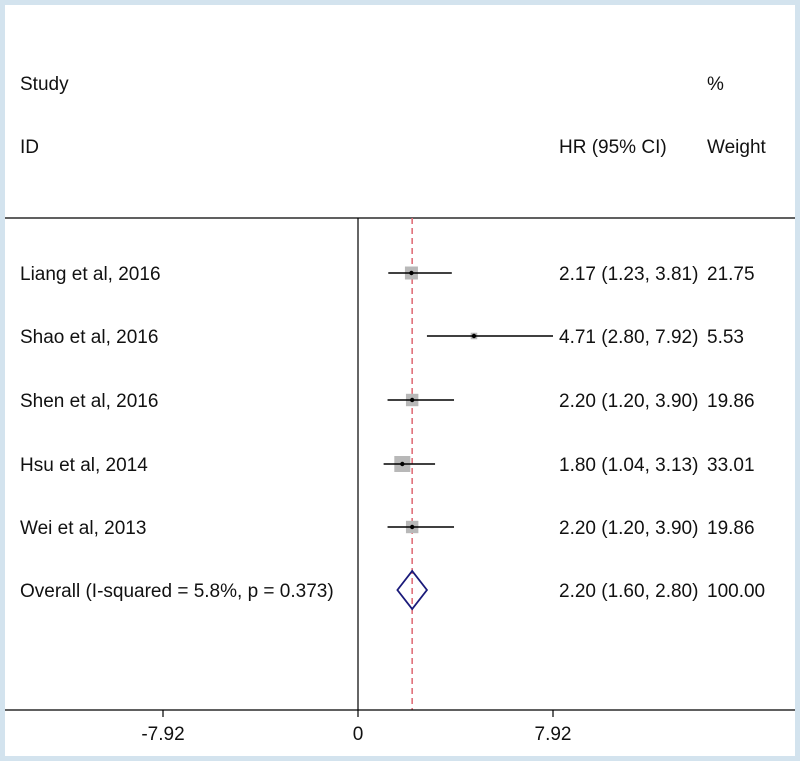 This screenshot has width=800, height=761. I want to click on weight-text: 33.01, so click(731, 465).